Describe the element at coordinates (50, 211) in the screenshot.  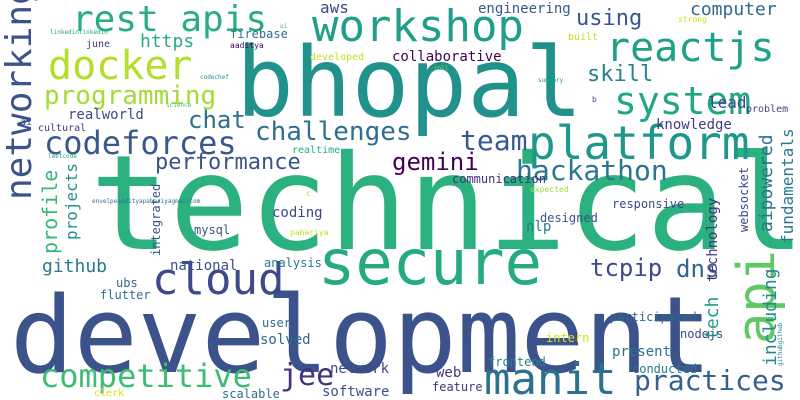
I see `word-profile: profile` at that location.